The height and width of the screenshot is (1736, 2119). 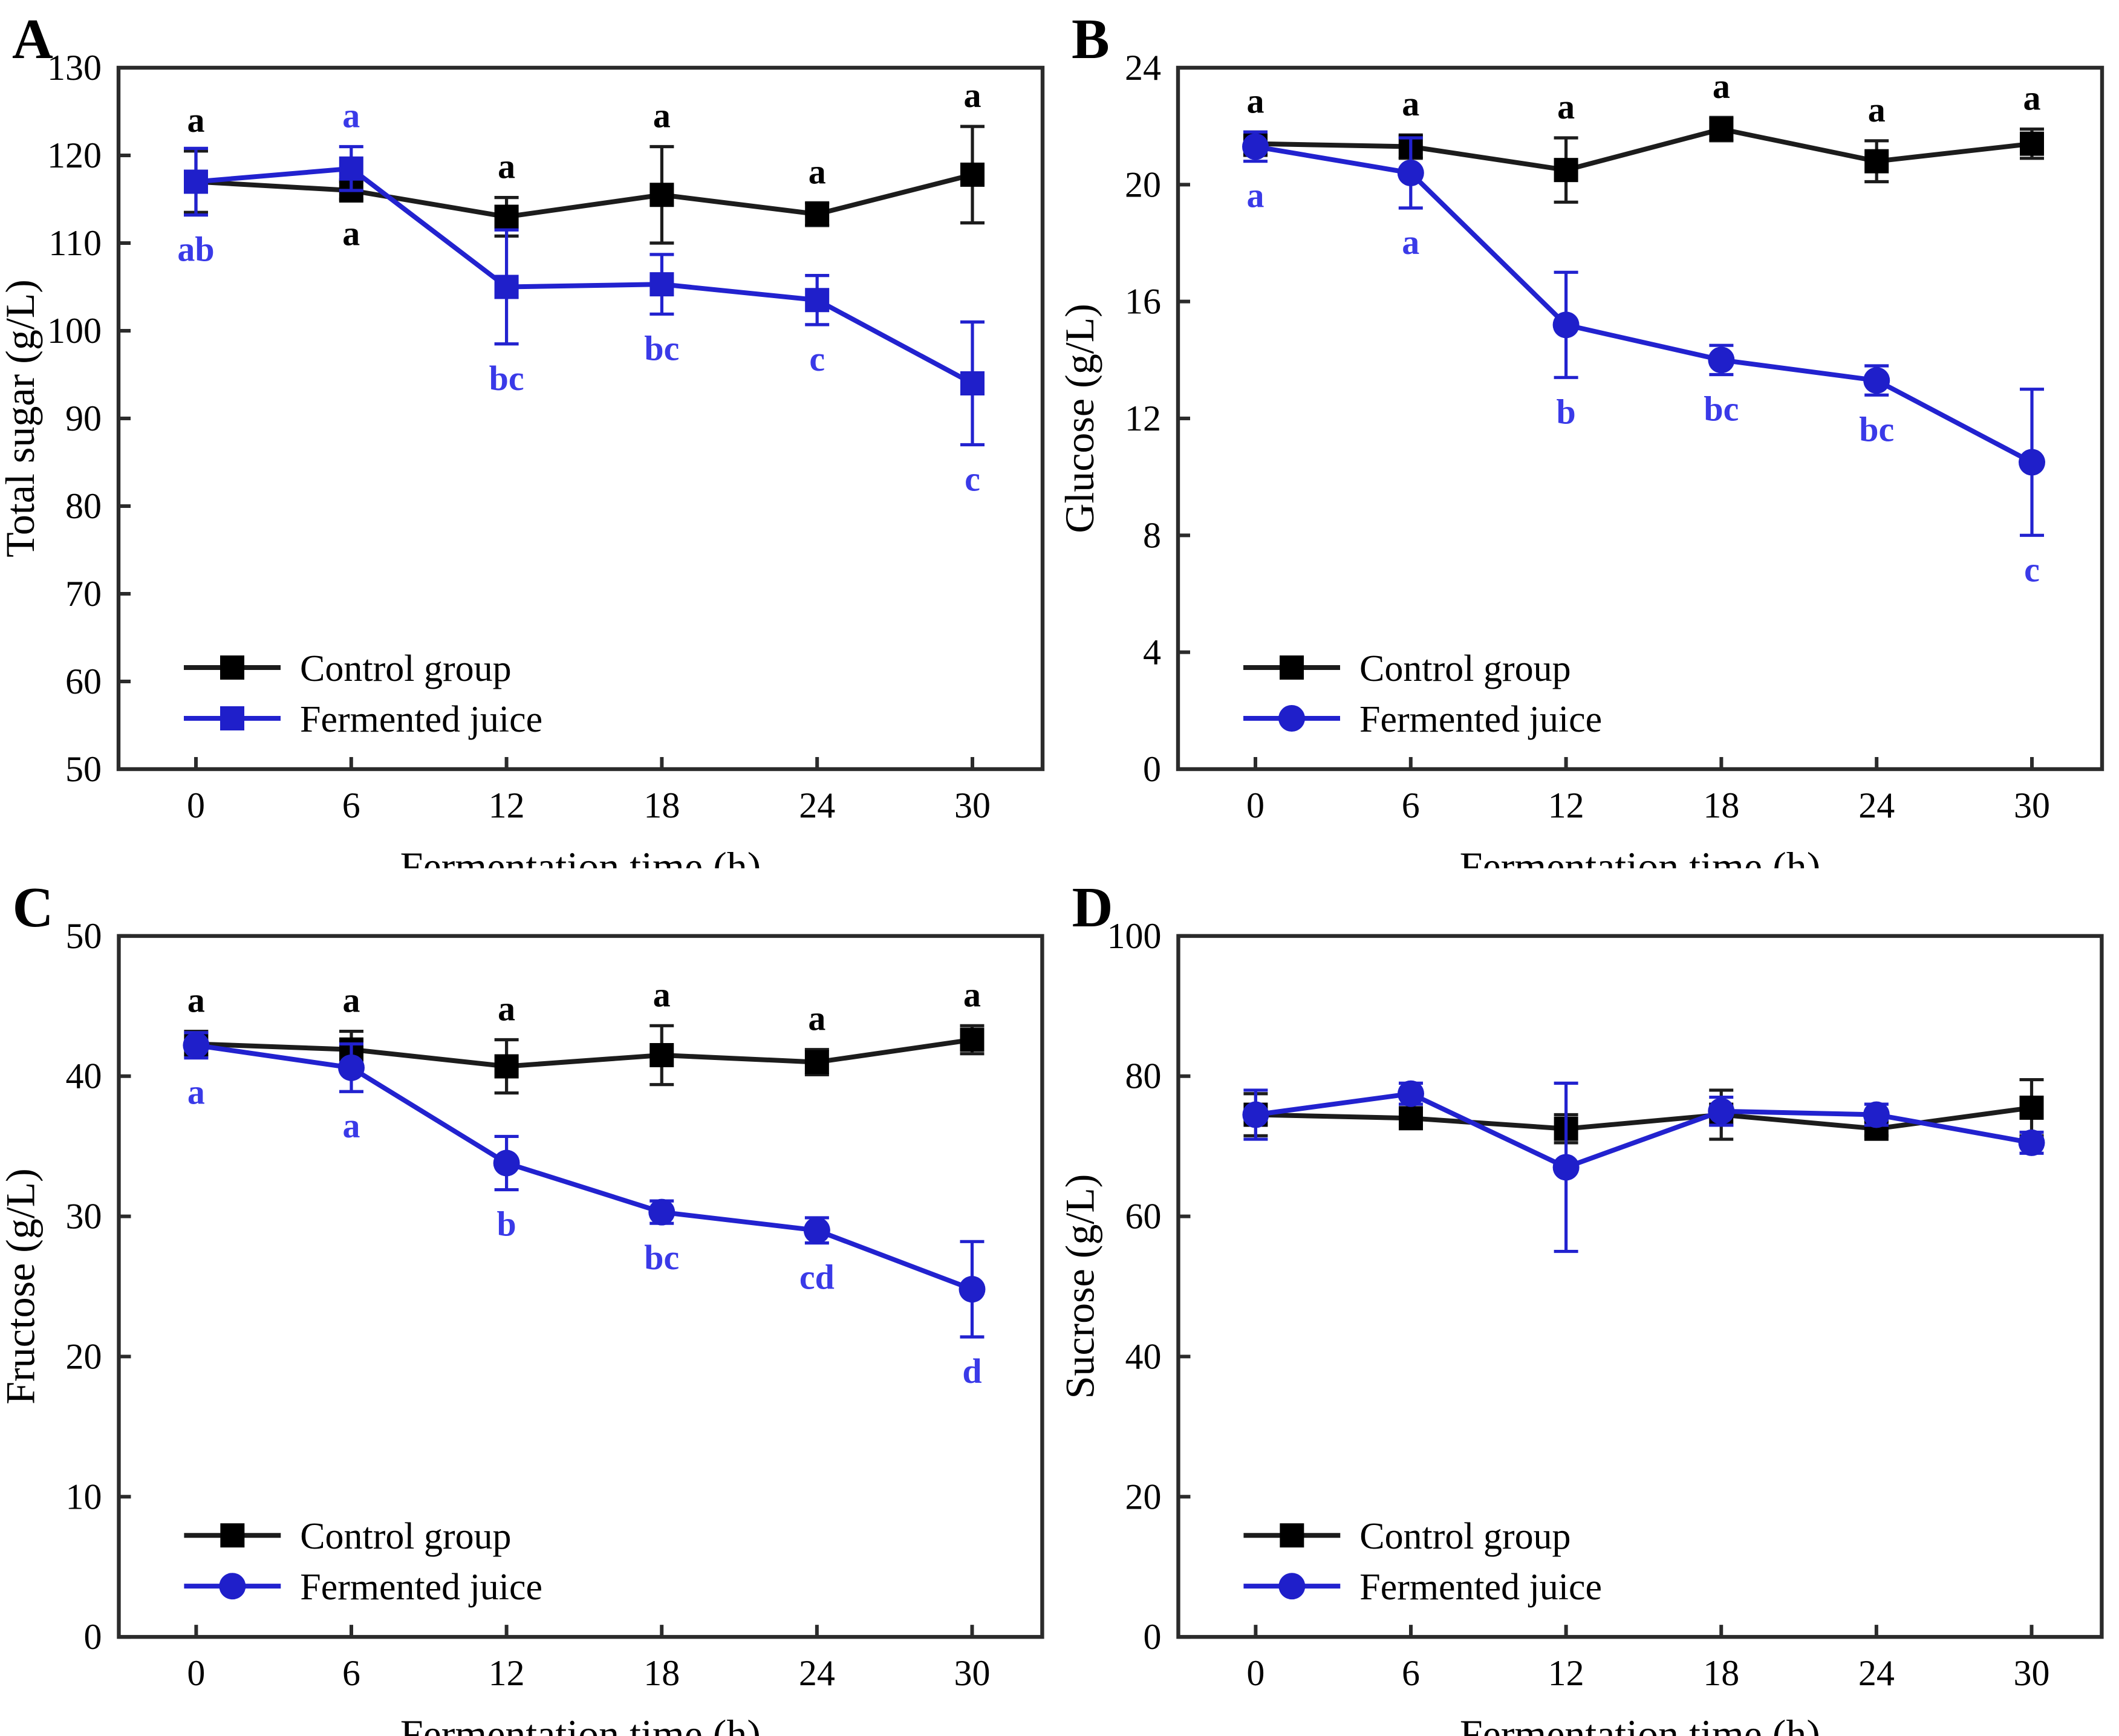 I want to click on y-axis-title: Total sugar (g/L), so click(x=21, y=418).